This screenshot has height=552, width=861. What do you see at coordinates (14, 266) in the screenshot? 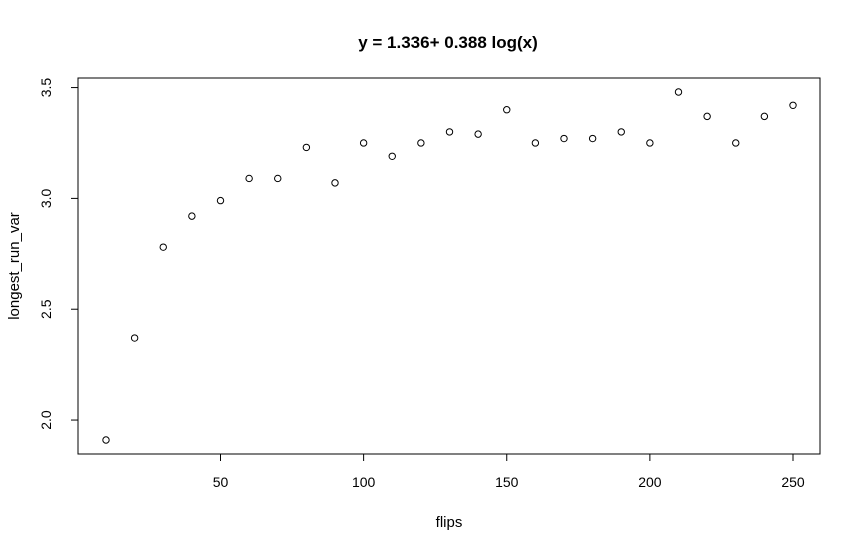
I see `y-axis-label: longest_run_var` at bounding box center [14, 266].